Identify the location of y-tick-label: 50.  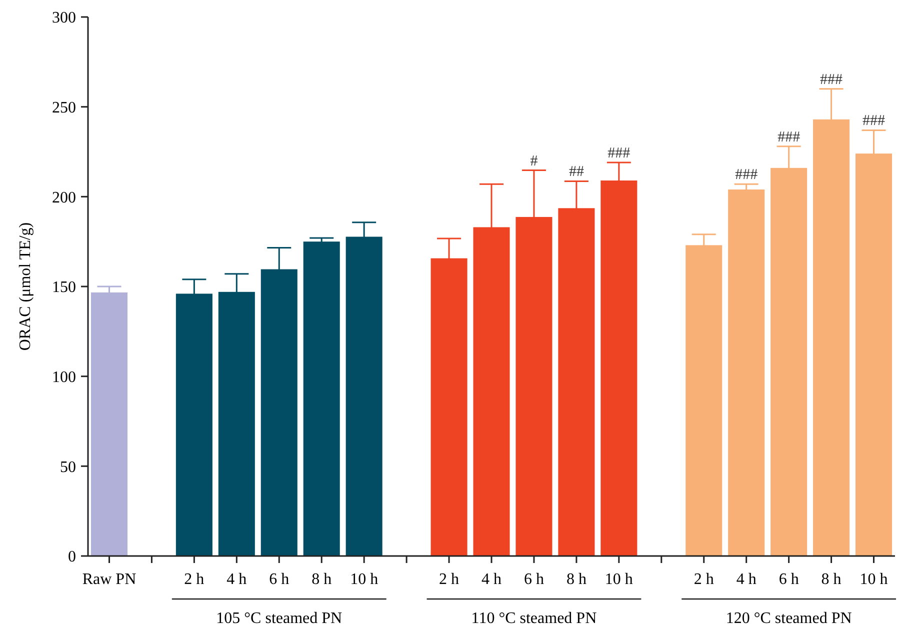
(68, 467).